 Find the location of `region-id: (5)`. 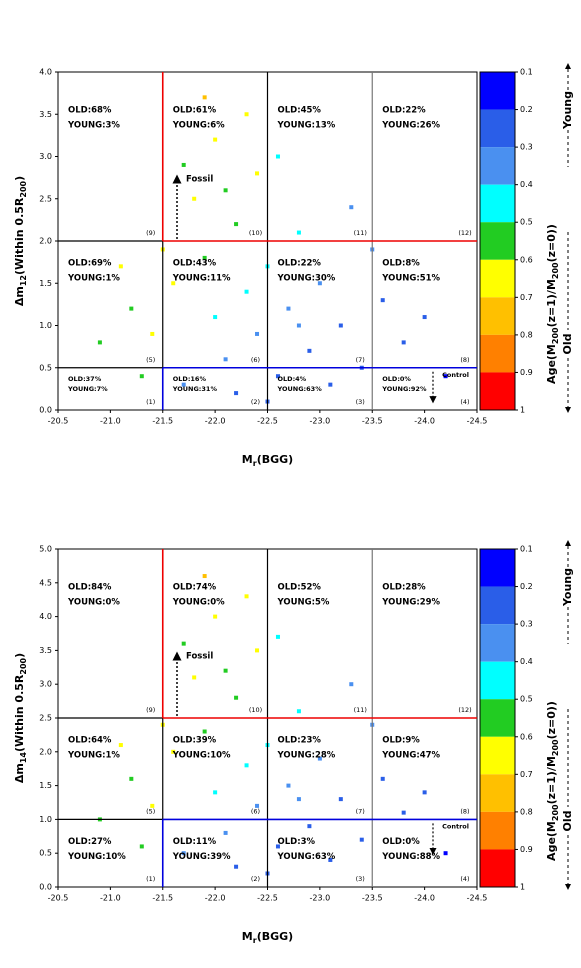

region-id: (5) is located at coordinates (150, 811).